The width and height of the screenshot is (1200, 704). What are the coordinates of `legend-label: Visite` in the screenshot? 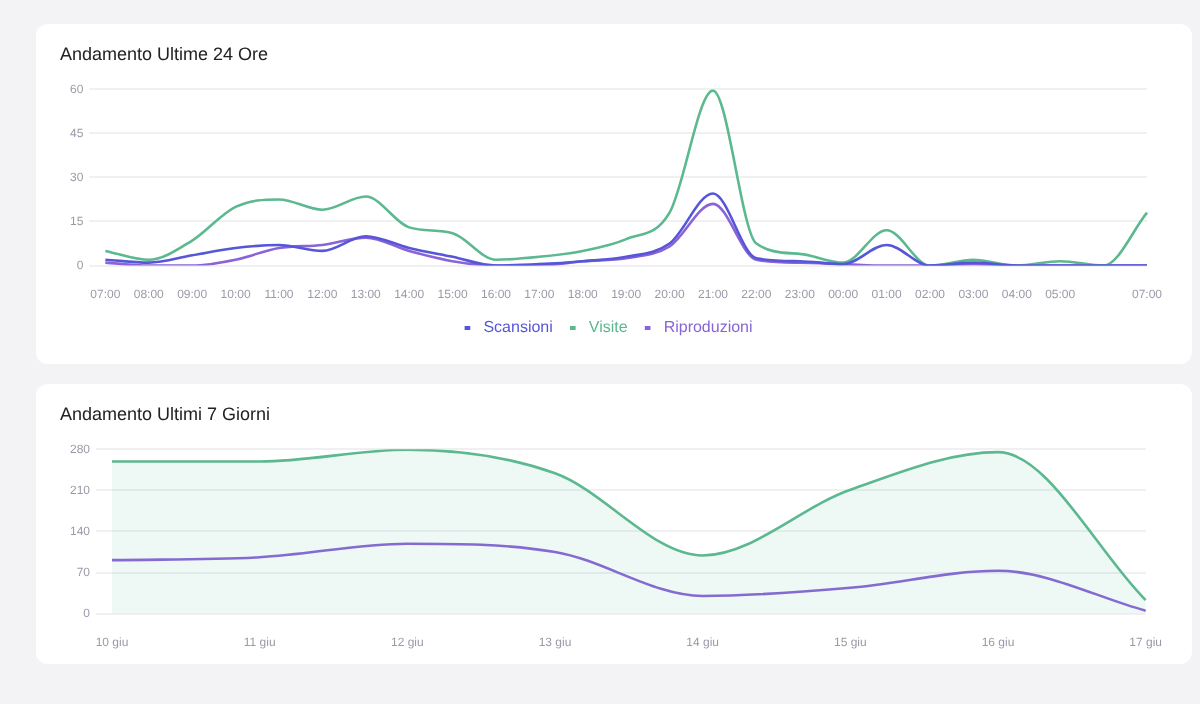 It's located at (608, 327).